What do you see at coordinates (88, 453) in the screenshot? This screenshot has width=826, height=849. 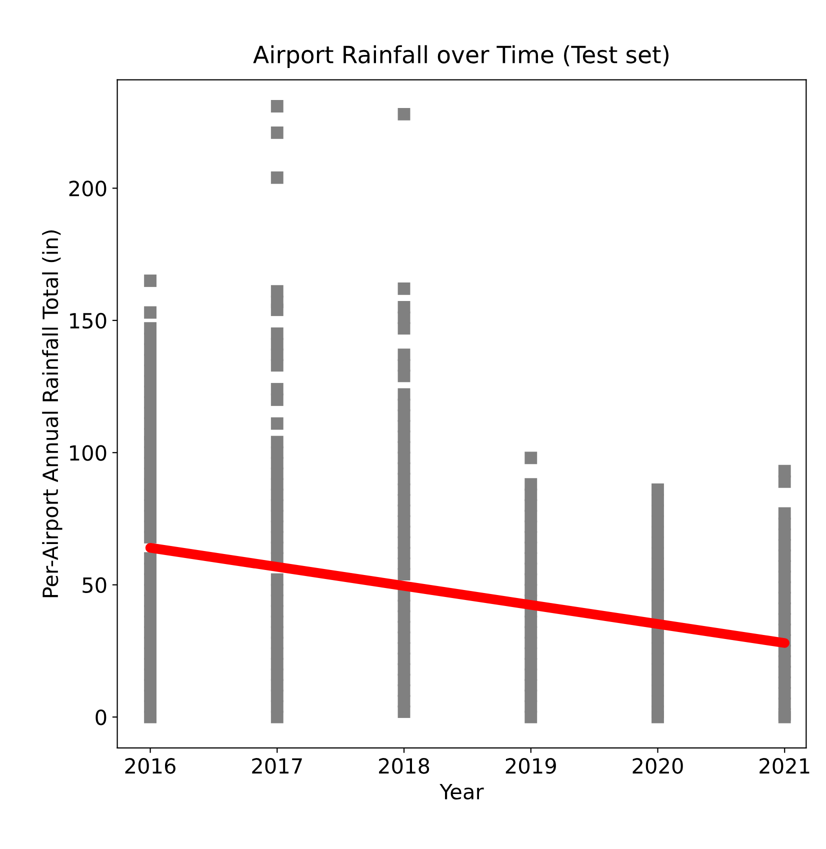 I see `y-tick-label: 100` at bounding box center [88, 453].